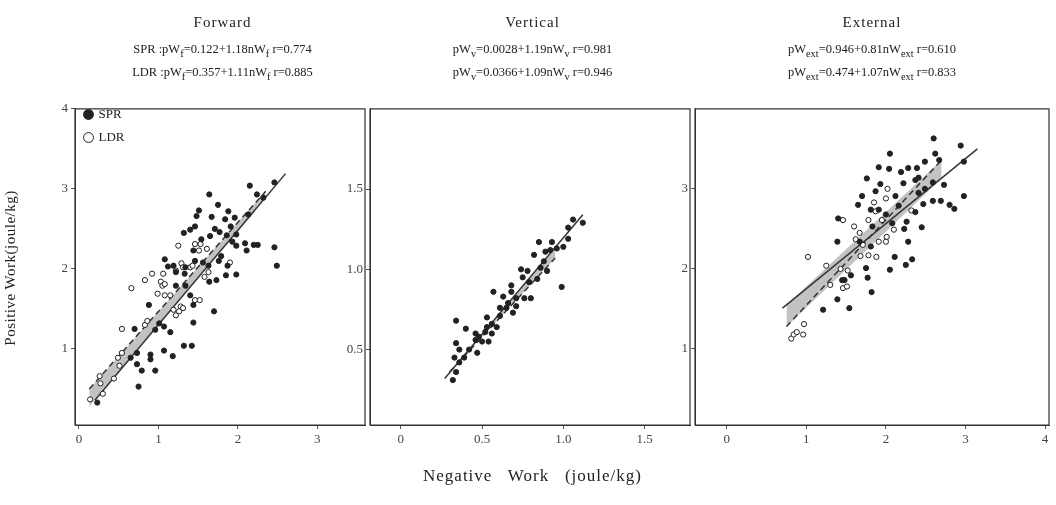 This screenshot has height=505, width=1056. I want to click on text: pW$_{ext}$=0.474+1.07nW$_{ext}$ r=0.833, so click(872, 73).